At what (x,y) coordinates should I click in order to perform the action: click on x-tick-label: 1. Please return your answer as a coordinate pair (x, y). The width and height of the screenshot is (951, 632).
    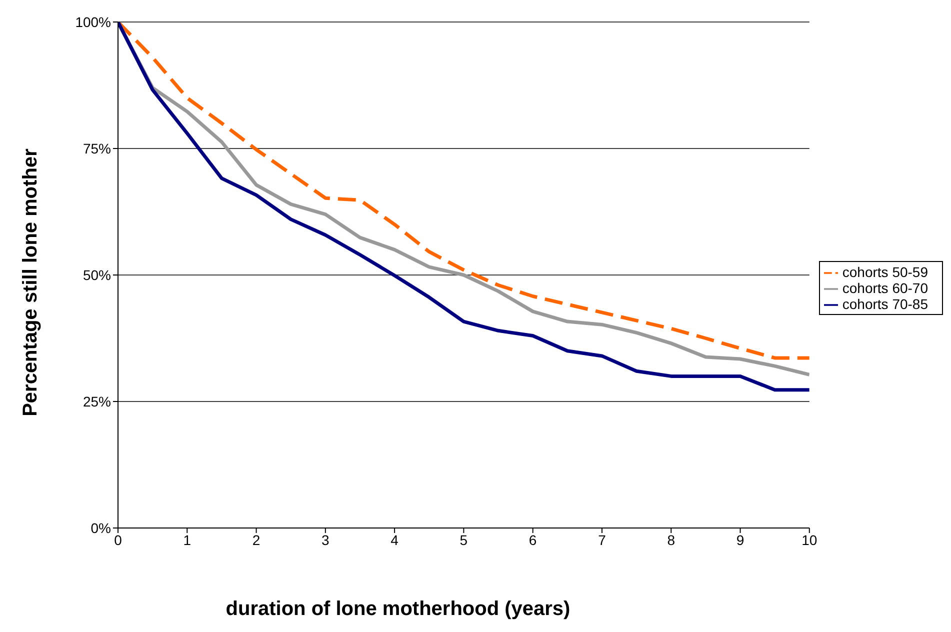
    Looking at the image, I should click on (187, 540).